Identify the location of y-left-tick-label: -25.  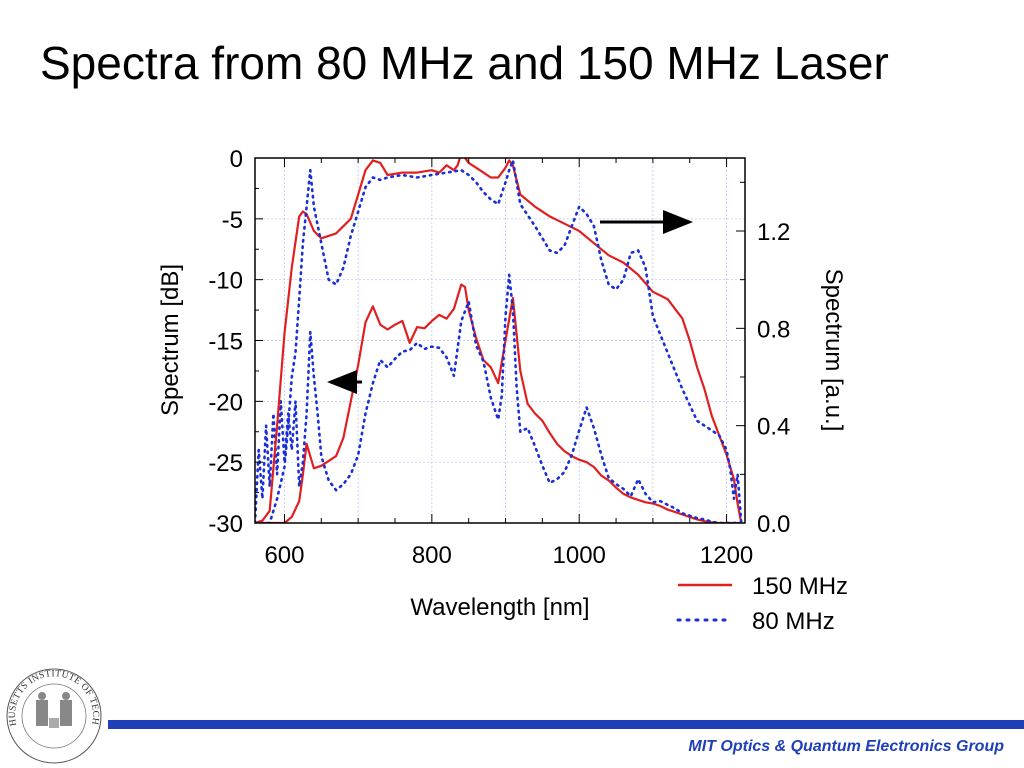
(225, 463).